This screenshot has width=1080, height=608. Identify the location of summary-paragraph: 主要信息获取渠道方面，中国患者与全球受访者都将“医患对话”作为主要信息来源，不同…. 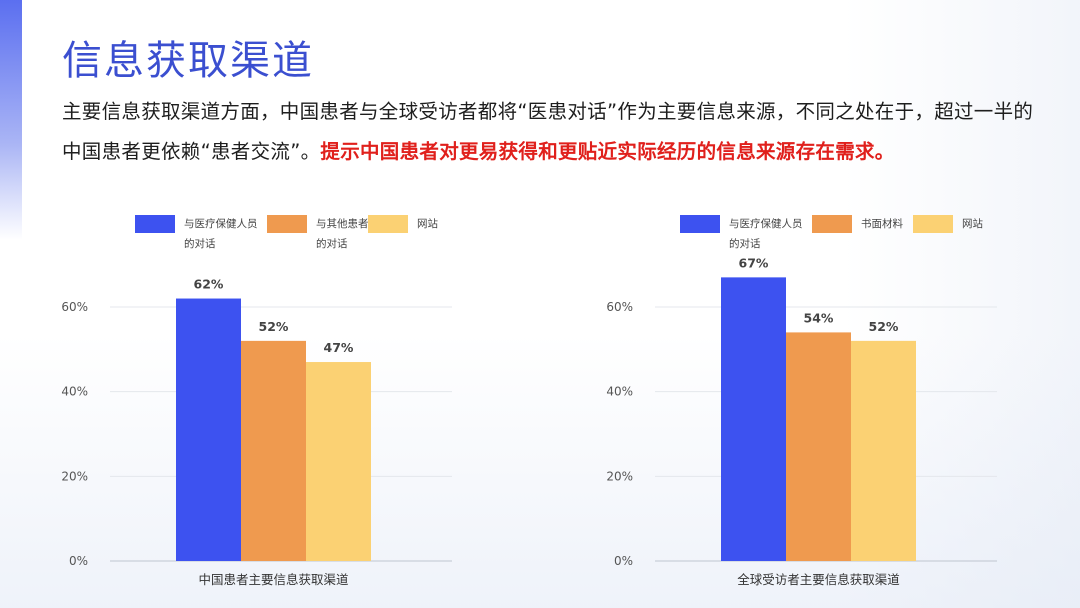
(549, 132).